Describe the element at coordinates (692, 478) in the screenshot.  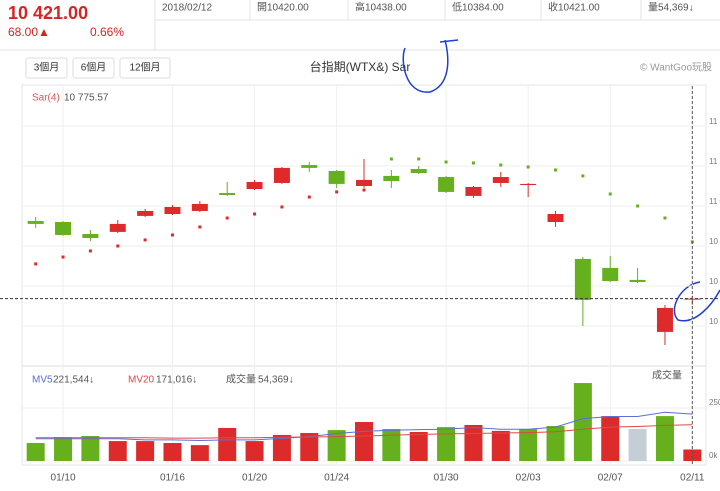
I see `x-tick-label: 02/11` at that location.